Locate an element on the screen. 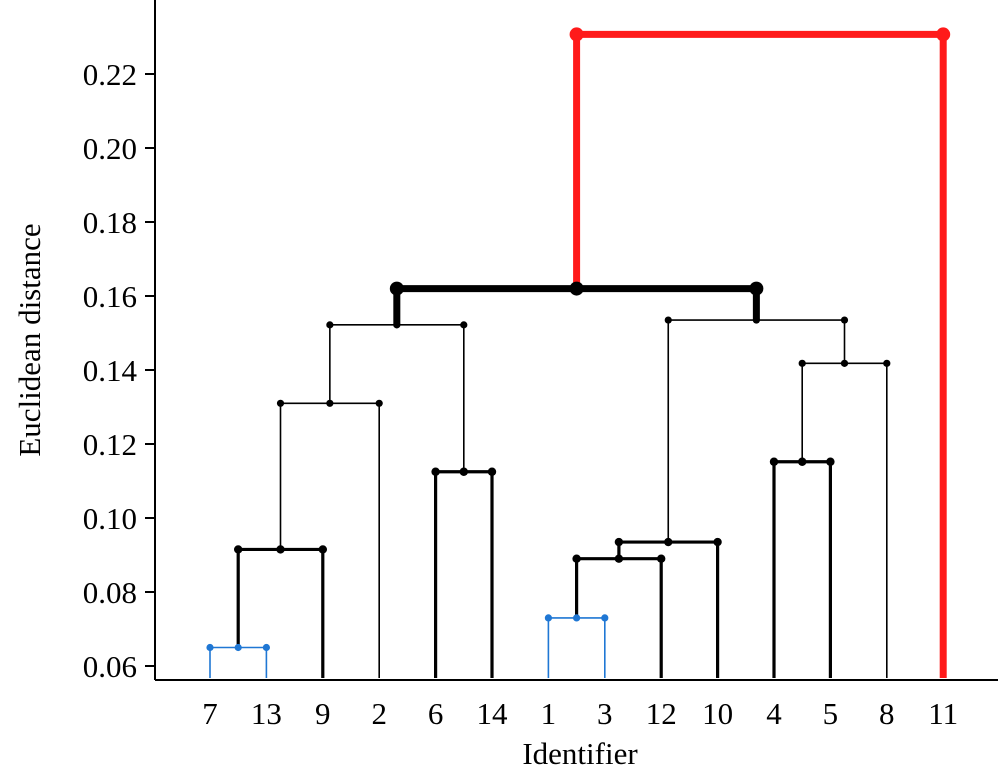  leaf-label-14: 14 is located at coordinates (493, 713).